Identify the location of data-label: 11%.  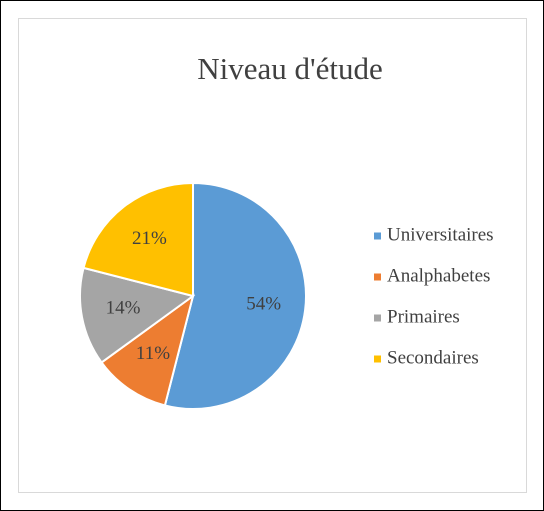
(153, 353).